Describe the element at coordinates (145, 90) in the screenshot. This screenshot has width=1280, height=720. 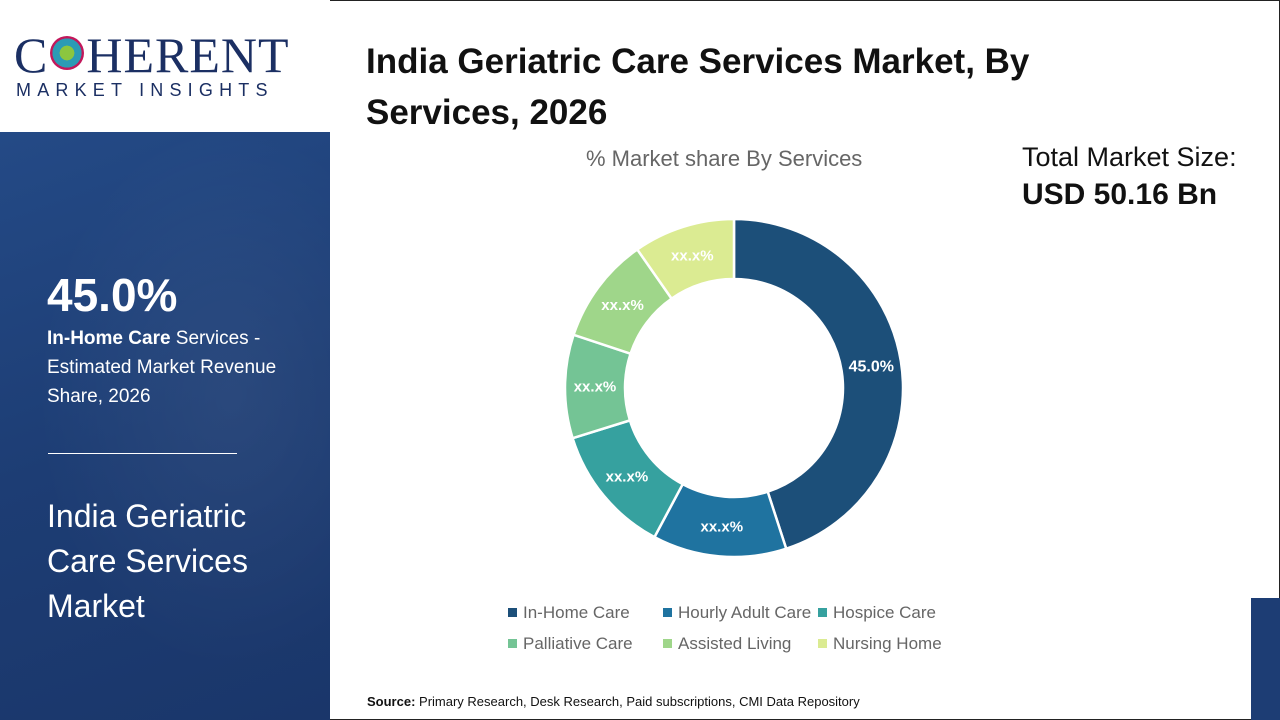
I see `logo-tagline: MARKET INSIGHTS` at that location.